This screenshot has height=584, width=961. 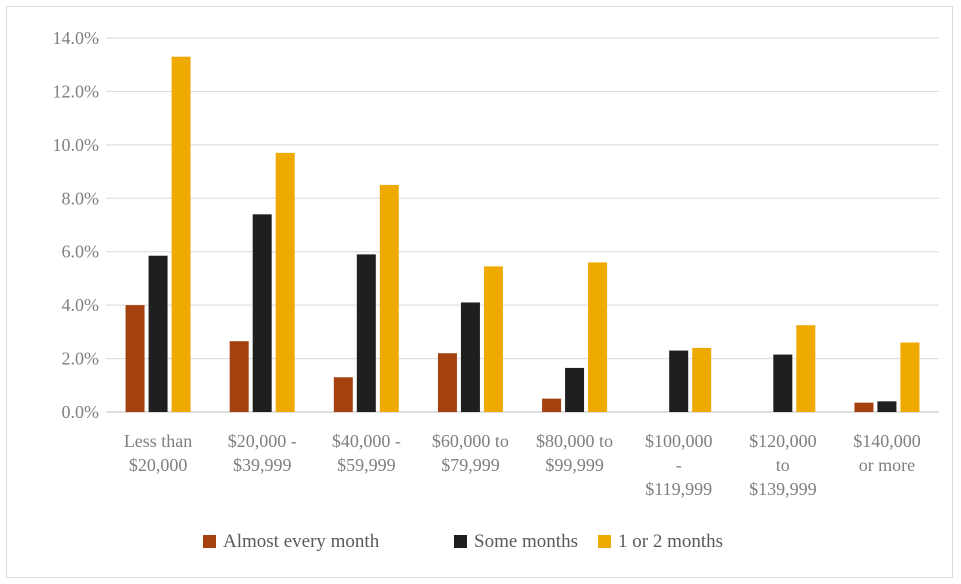 What do you see at coordinates (887, 441) in the screenshot?
I see `x-category-label-line: $140,000` at bounding box center [887, 441].